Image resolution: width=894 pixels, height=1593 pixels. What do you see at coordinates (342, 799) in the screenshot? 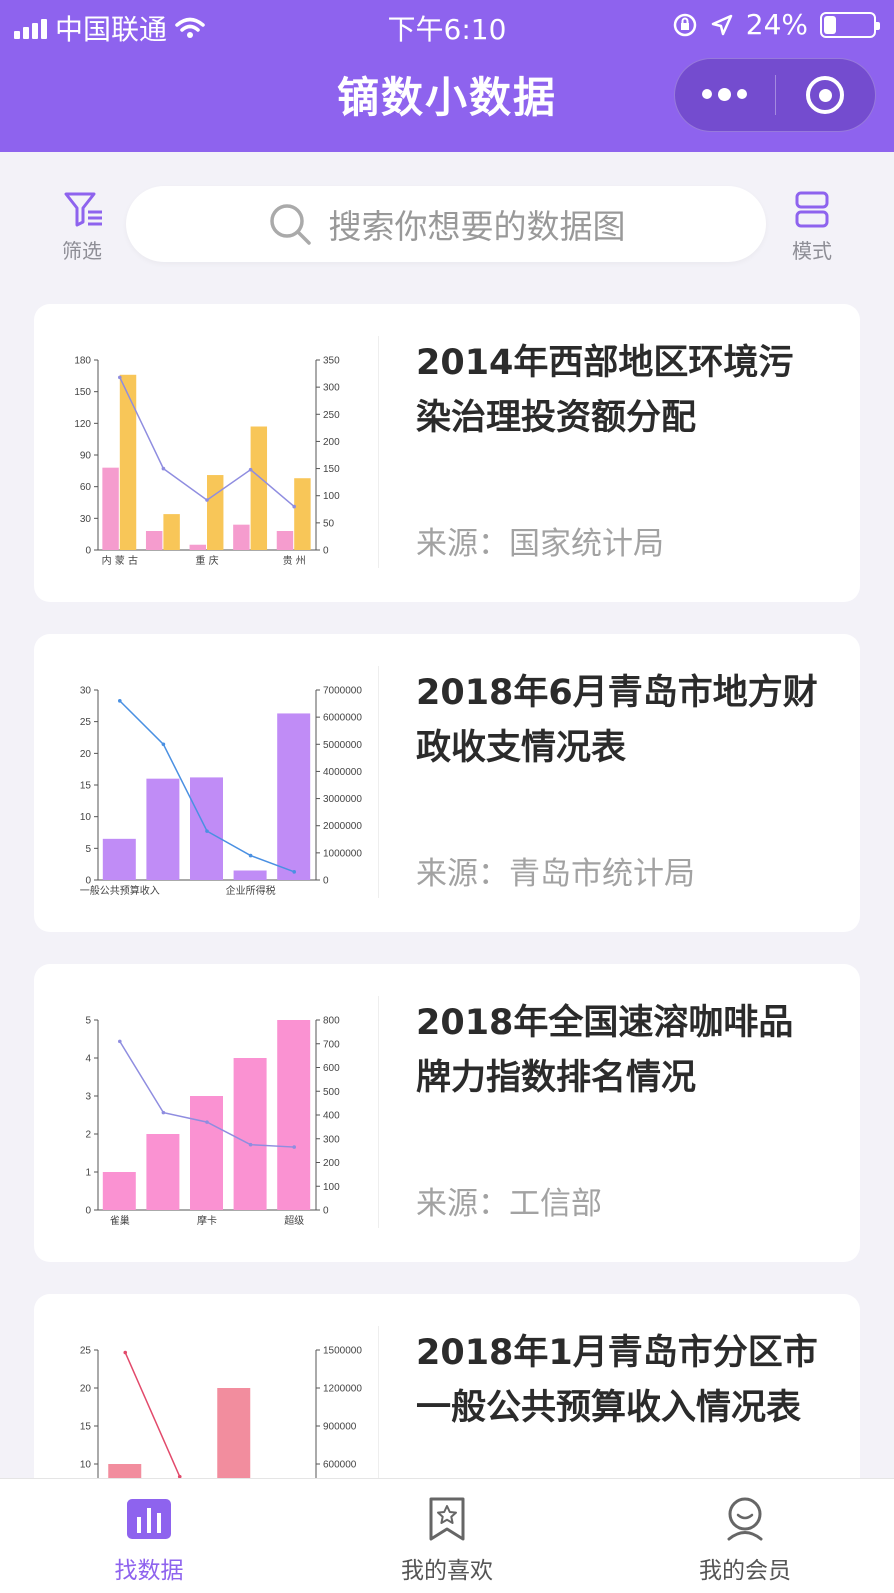
I see `right-tick-label: 3000000` at bounding box center [342, 799].